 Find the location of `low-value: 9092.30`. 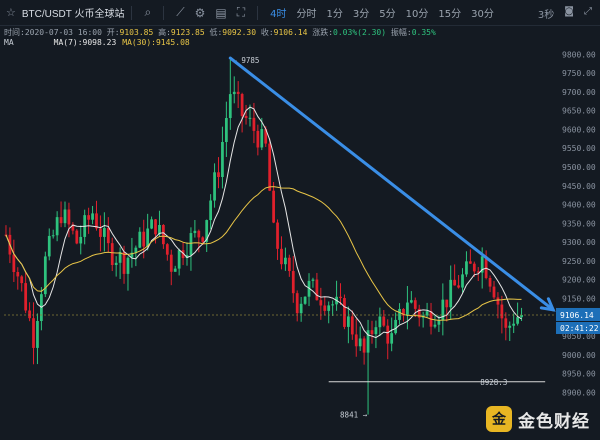

low-value: 9092.30 is located at coordinates (239, 32).